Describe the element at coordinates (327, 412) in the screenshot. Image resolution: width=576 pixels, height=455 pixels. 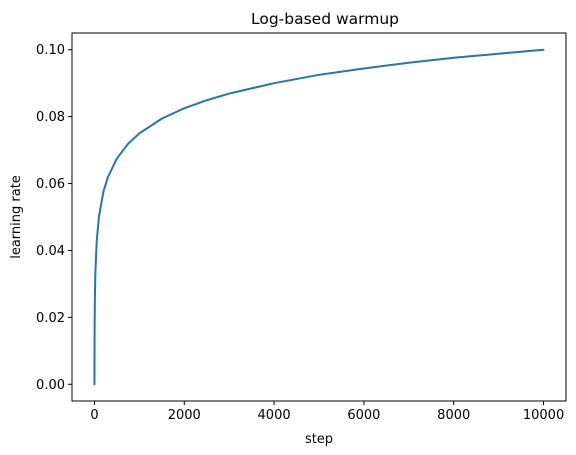
I see `x-axis: 0 2000 4000 6000 8000 10000` at that location.